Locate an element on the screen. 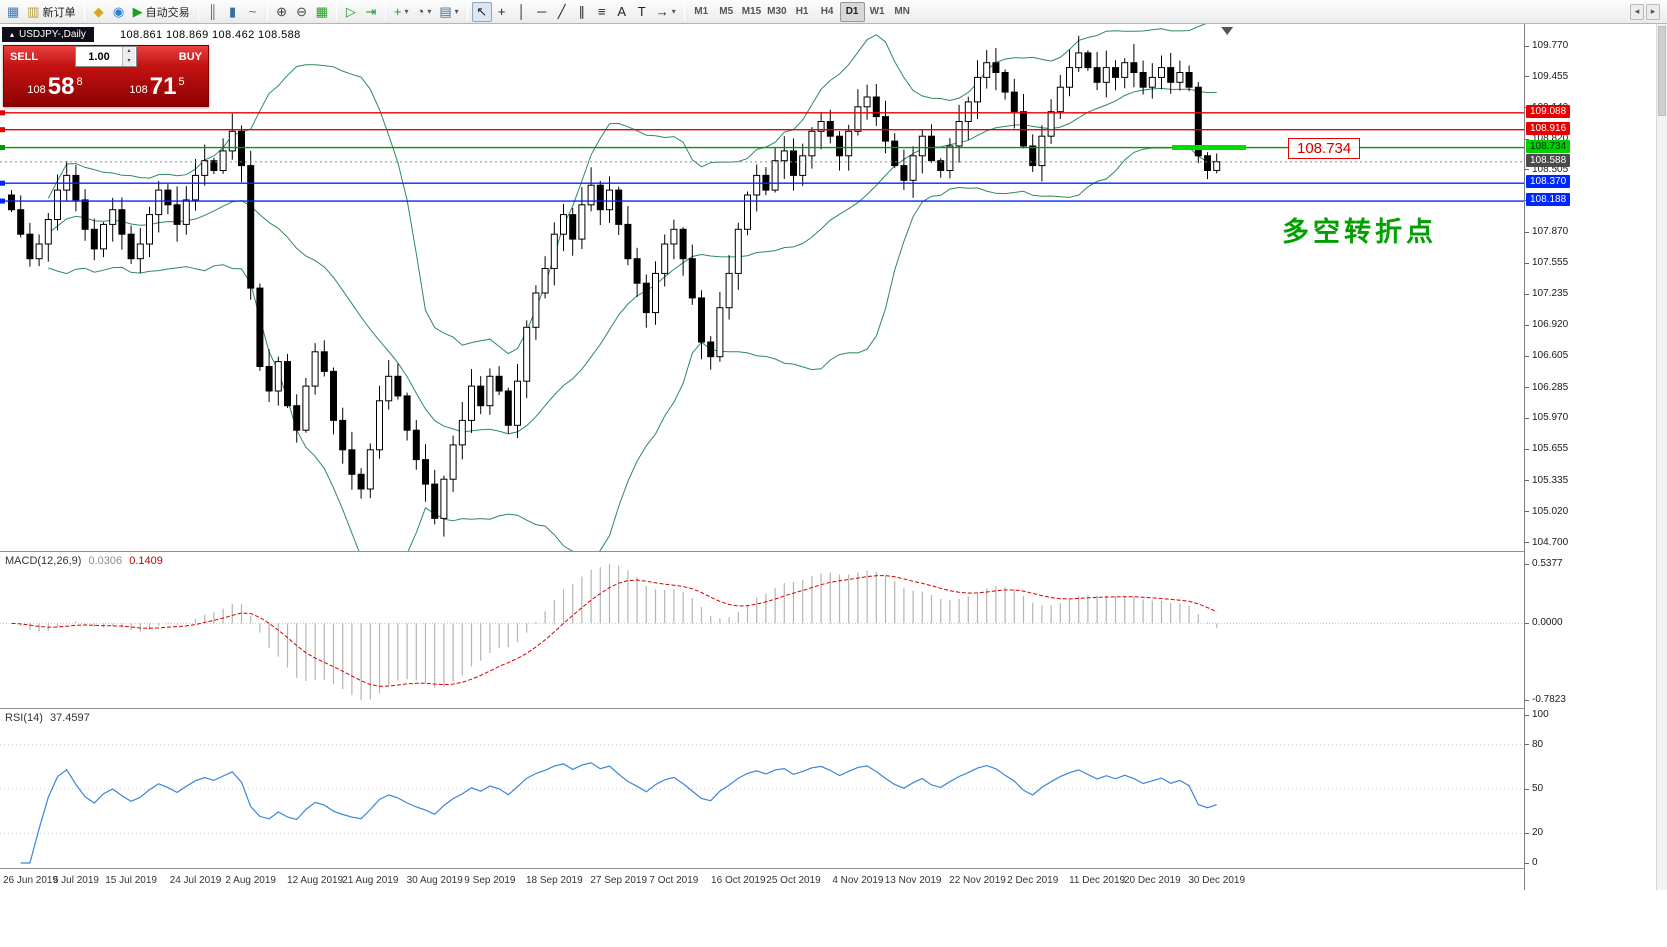 The image size is (1667, 947). rsi-axis-label: 20 is located at coordinates (1534, 833).